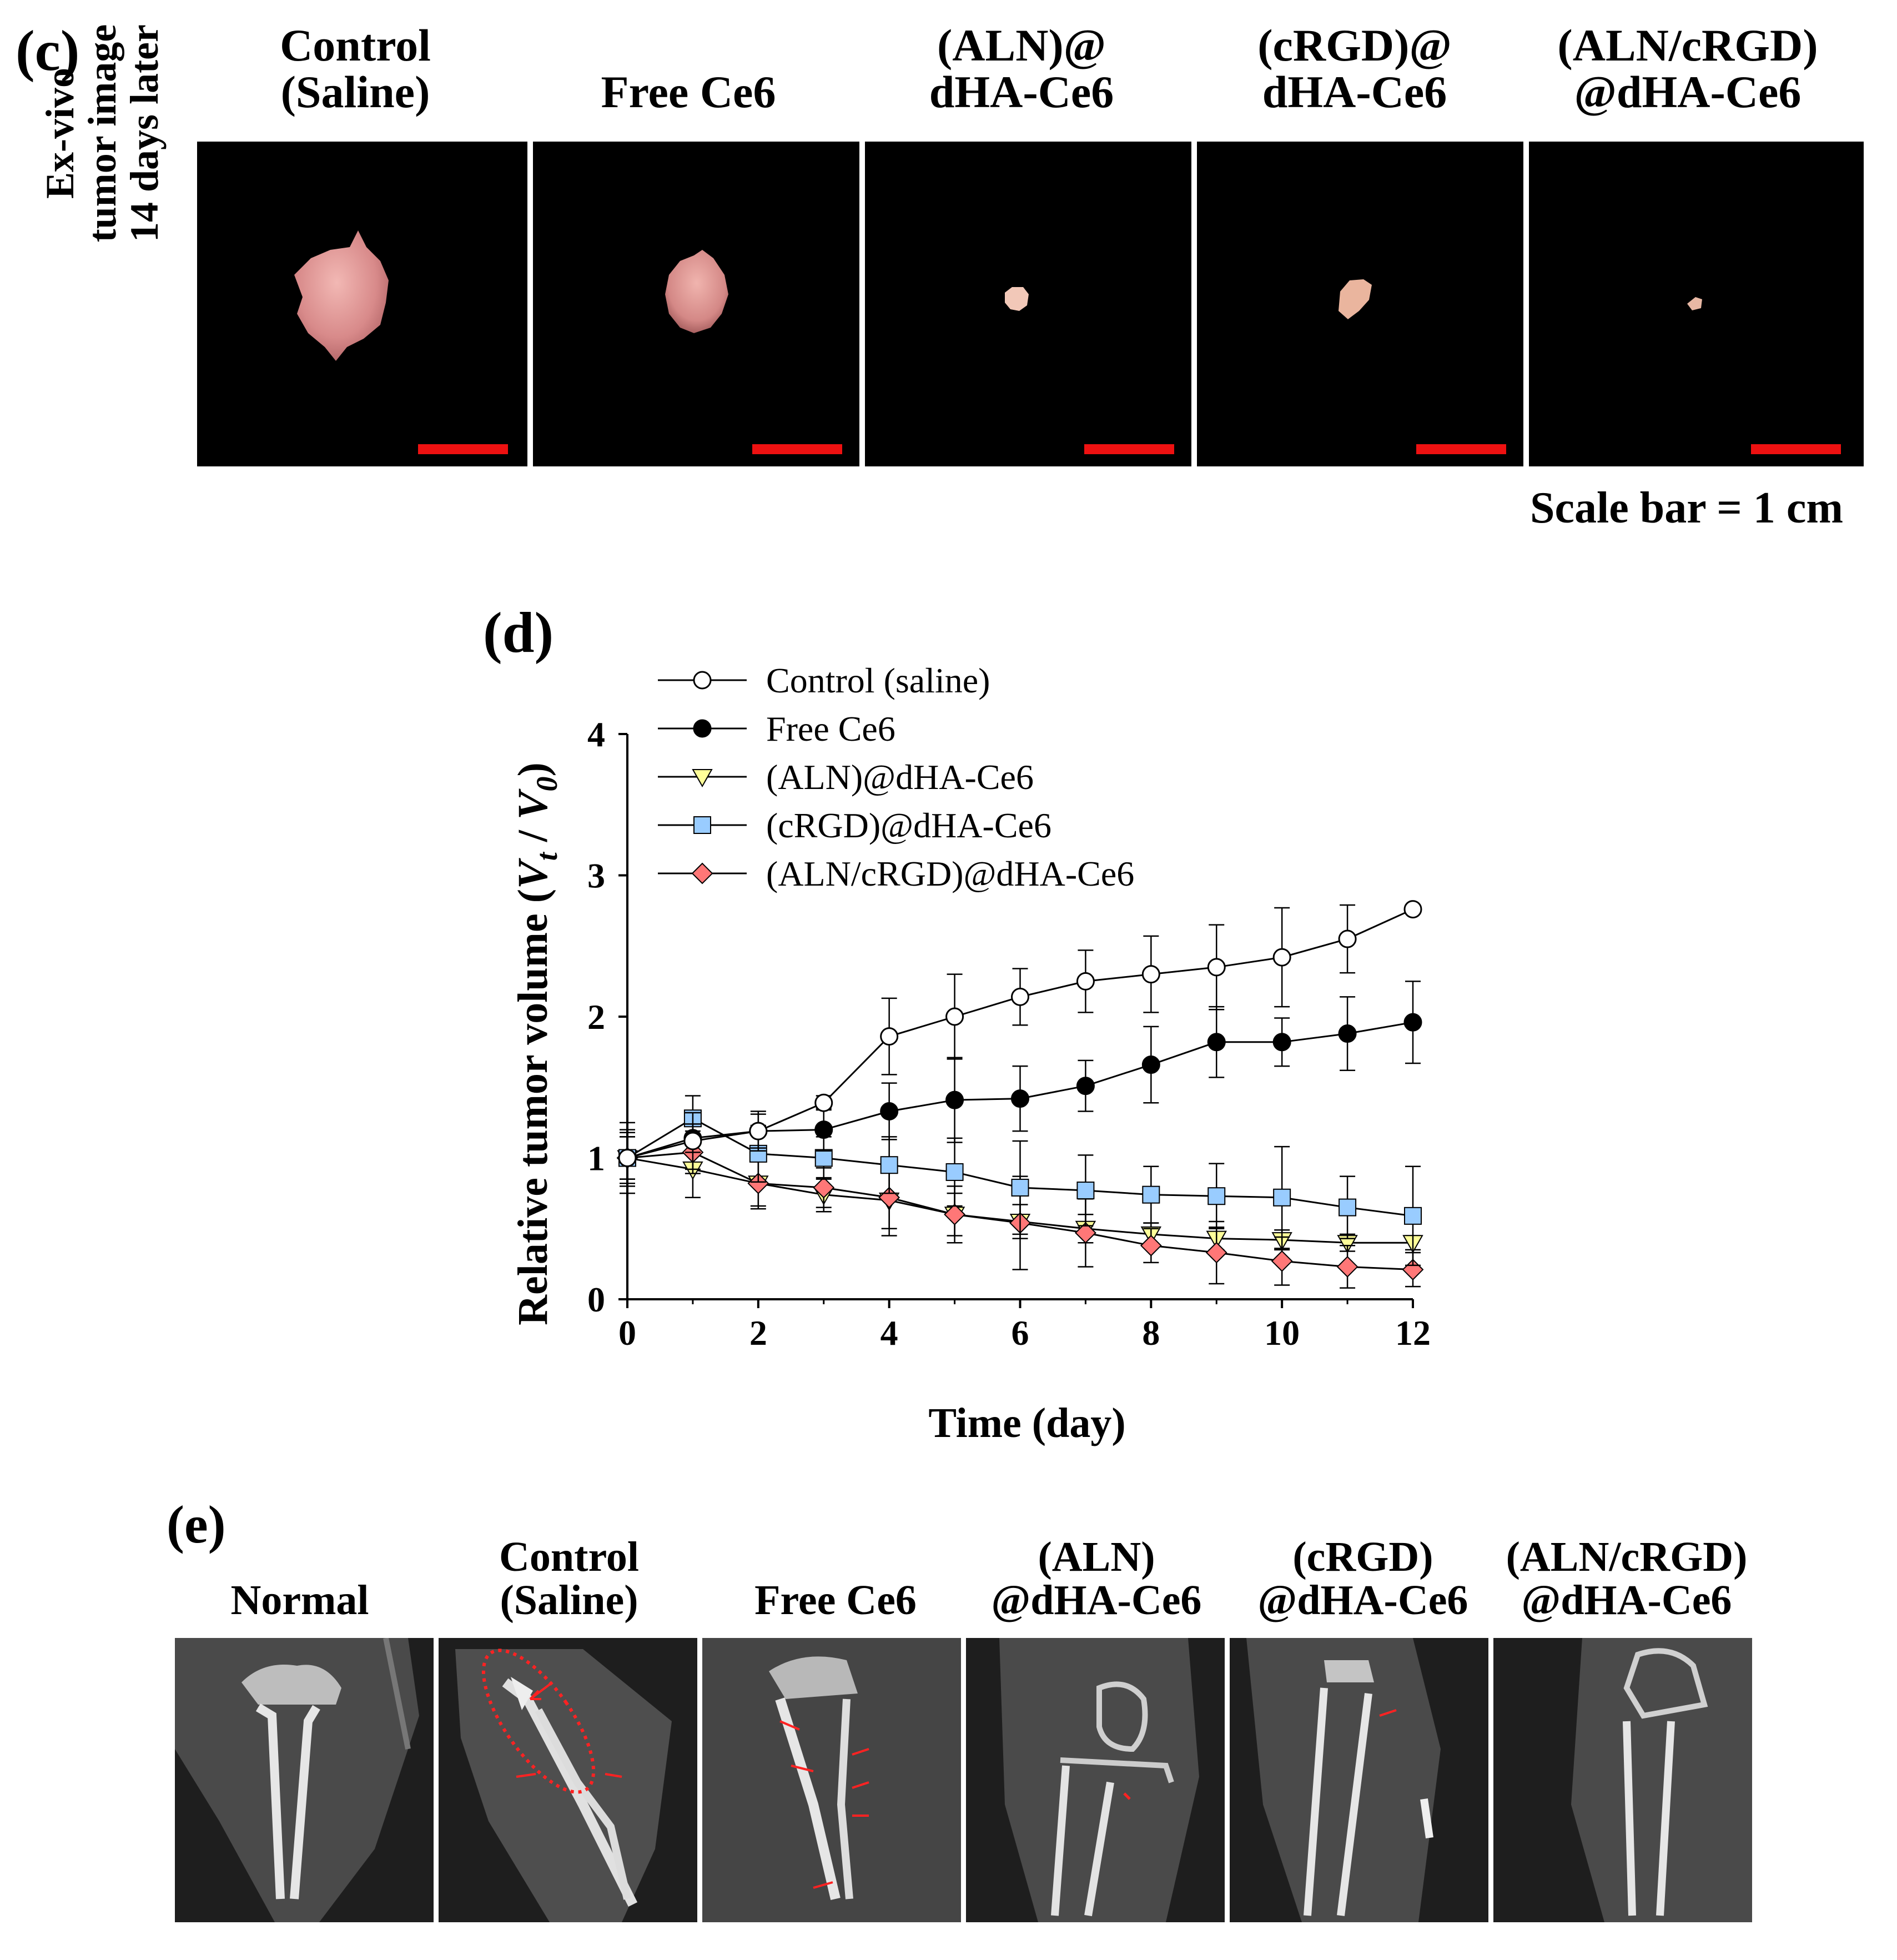 The height and width of the screenshot is (1960, 1897). What do you see at coordinates (1627, 1600) in the screenshot?
I see `title-line-2: @dHA-Ce6` at bounding box center [1627, 1600].